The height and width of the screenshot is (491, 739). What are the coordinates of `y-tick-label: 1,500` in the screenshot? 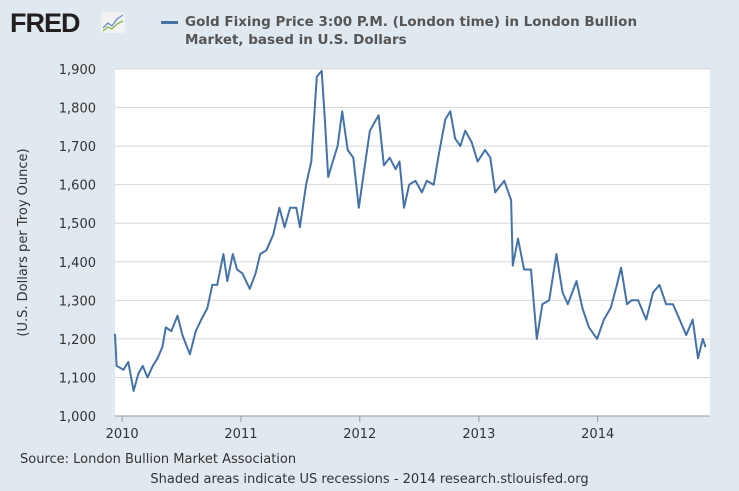 It's located at (77, 224).